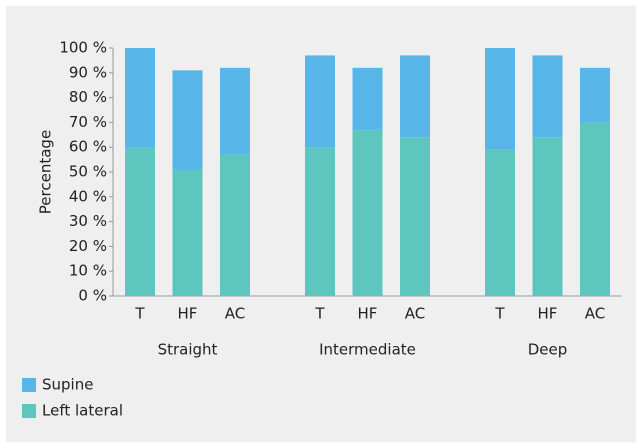 The width and height of the screenshot is (642, 448). I want to click on y-tick-label: 70 %, so click(88, 122).